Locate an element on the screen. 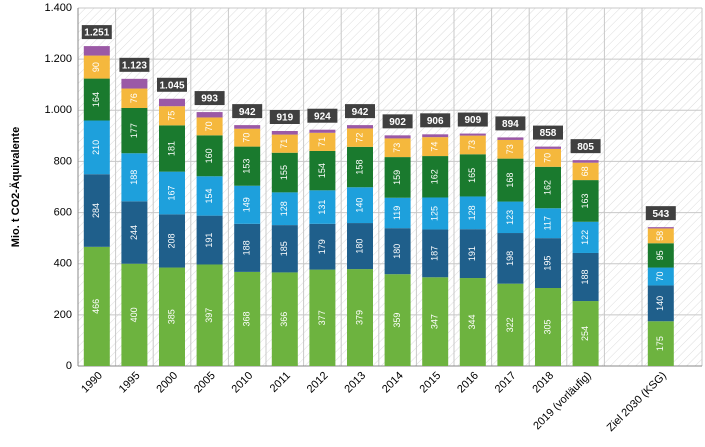  x-tick-label: 1990 is located at coordinates (92, 383).